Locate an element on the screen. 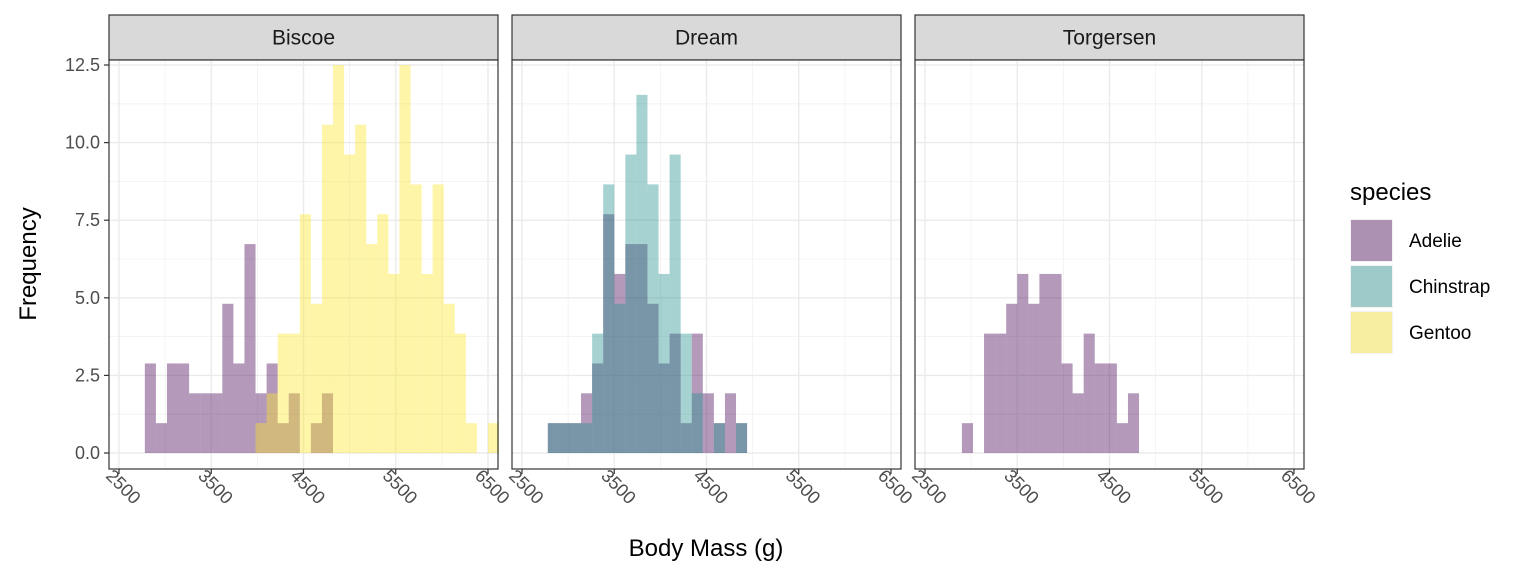 The width and height of the screenshot is (1536, 576). x-tick-label: 2500 is located at coordinates (526, 487).